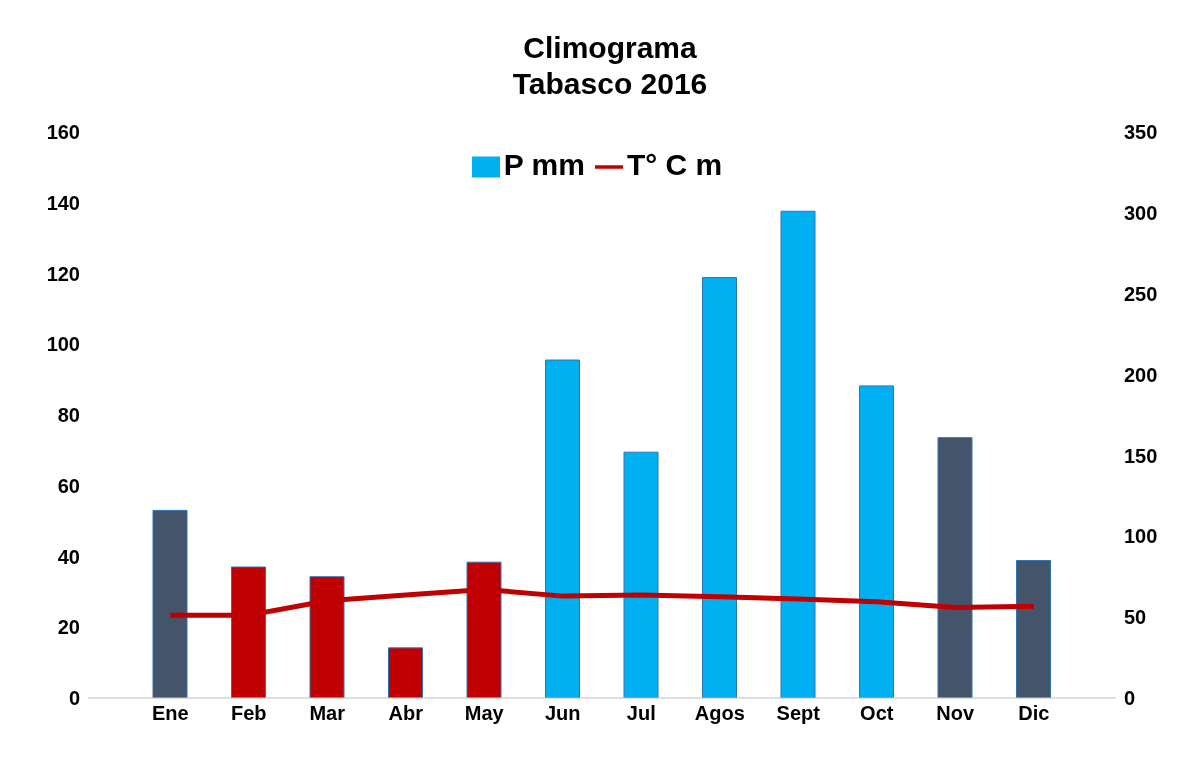 Image resolution: width=1204 pixels, height=766 pixels. Describe the element at coordinates (74, 698) in the screenshot. I see `y-tick-label: 0` at that location.